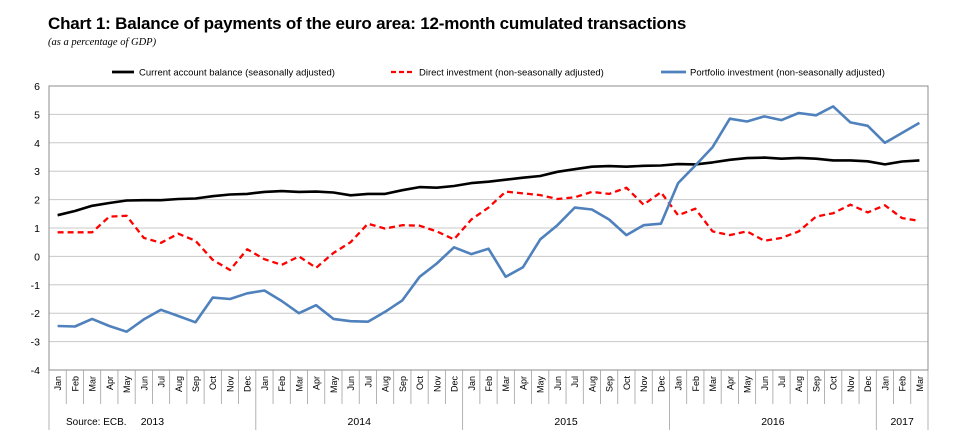 This screenshot has width=956, height=435. What do you see at coordinates (566, 422) in the screenshot?
I see `year-label: 2015` at bounding box center [566, 422].